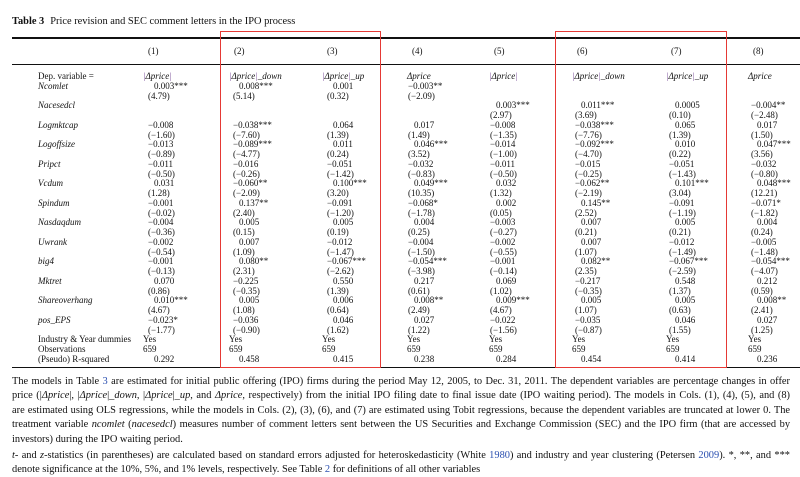  Describe the element at coordinates (65, 300) in the screenshot. I see `row-label: Shareoverhang` at that location.